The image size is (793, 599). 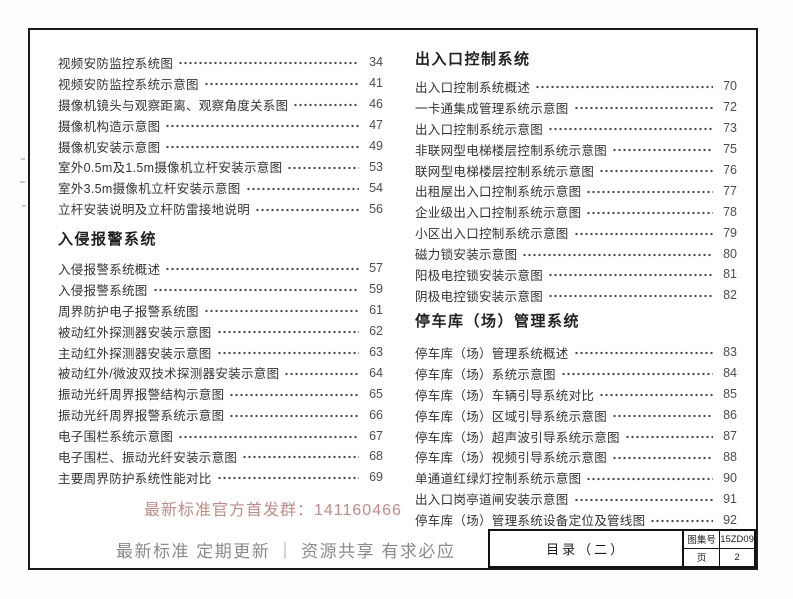 I want to click on toc-entry: 出租屋出入口控制系统示意图 77, so click(x=576, y=190).